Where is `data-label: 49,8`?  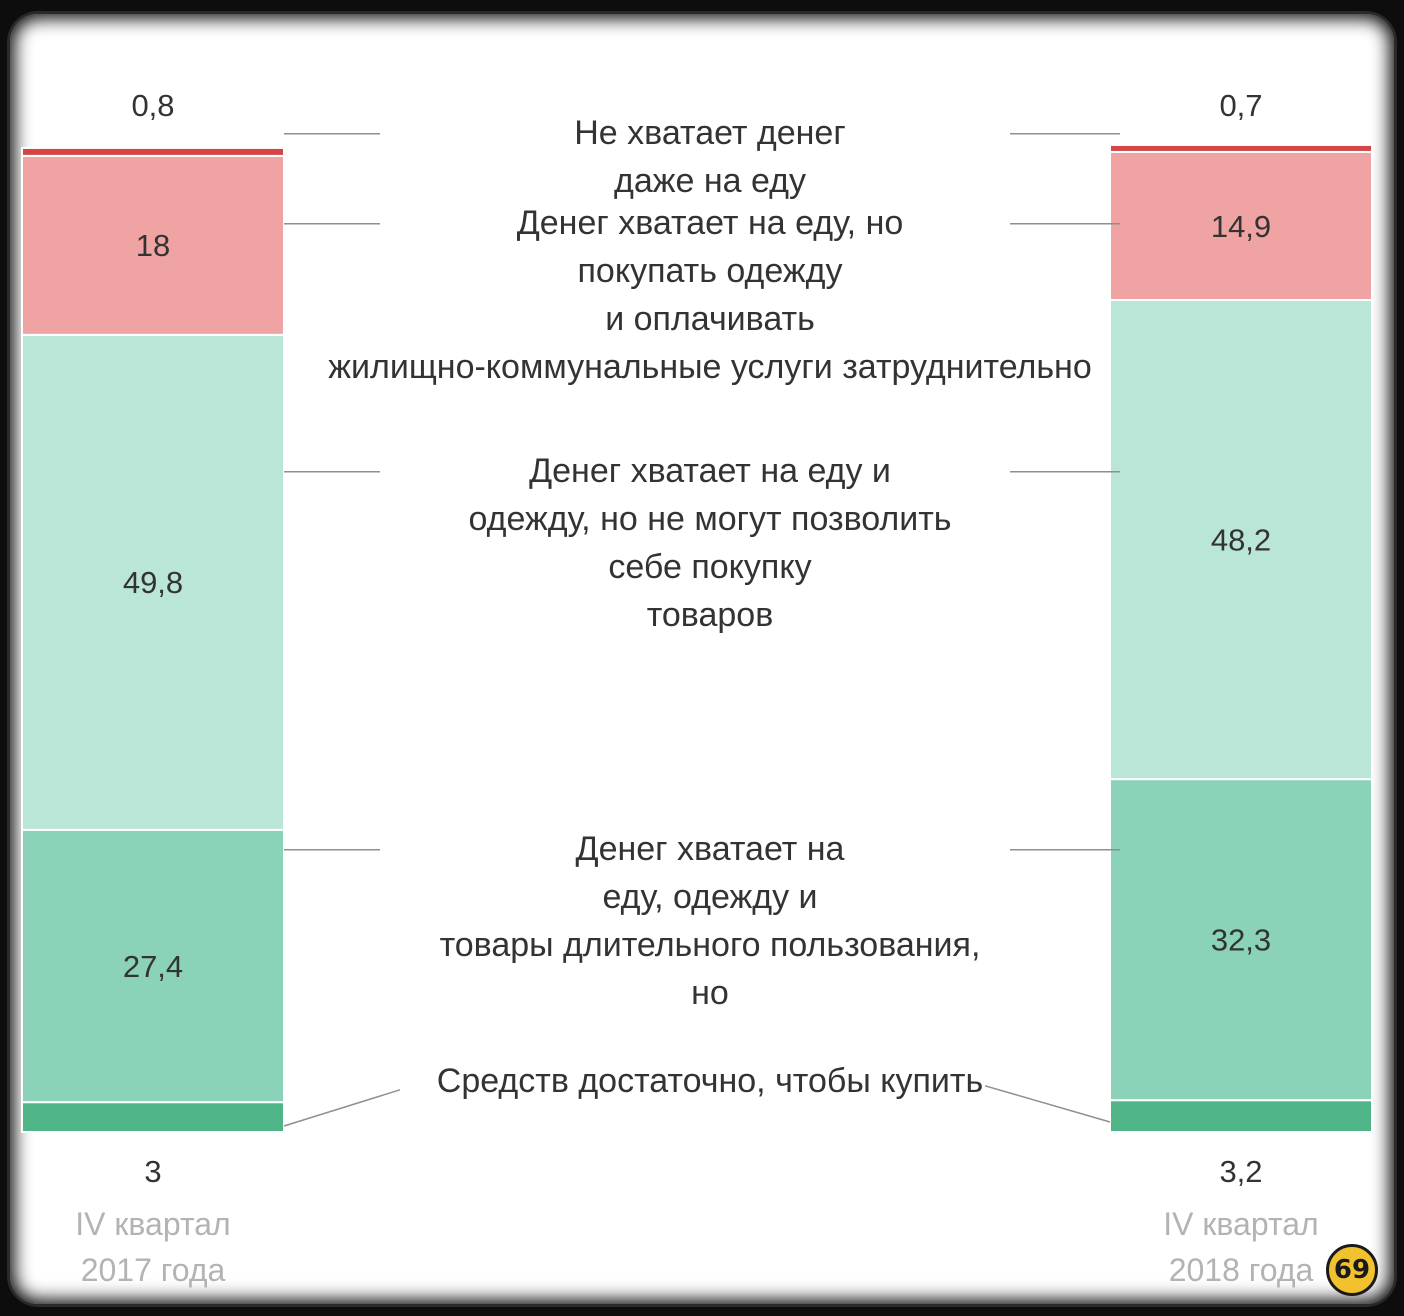 data-label: 49,8 is located at coordinates (153, 582).